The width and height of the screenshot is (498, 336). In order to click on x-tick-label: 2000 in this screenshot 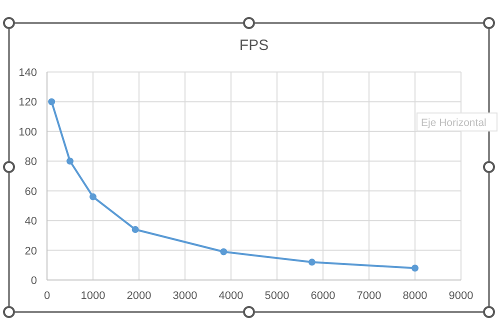, I will do `click(139, 296)`.